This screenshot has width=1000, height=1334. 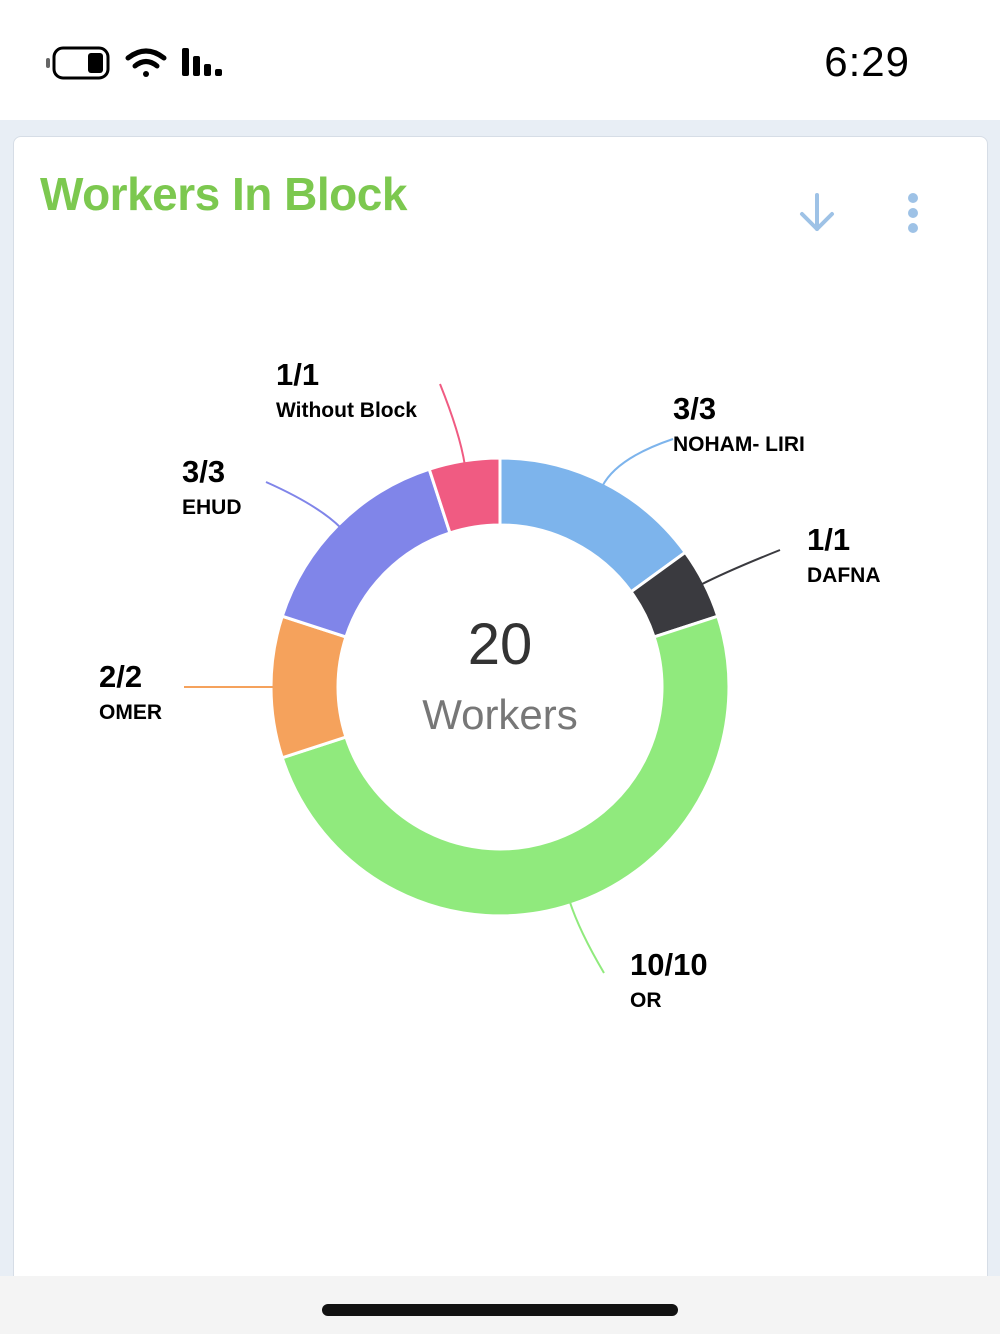 What do you see at coordinates (500, 644) in the screenshot?
I see `center-total-value: 20` at bounding box center [500, 644].